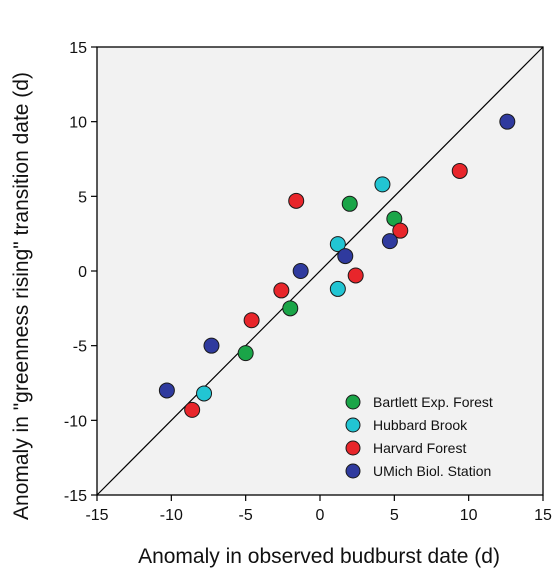  Describe the element at coordinates (75, 496) in the screenshot. I see `y-tick-label: -15` at that location.